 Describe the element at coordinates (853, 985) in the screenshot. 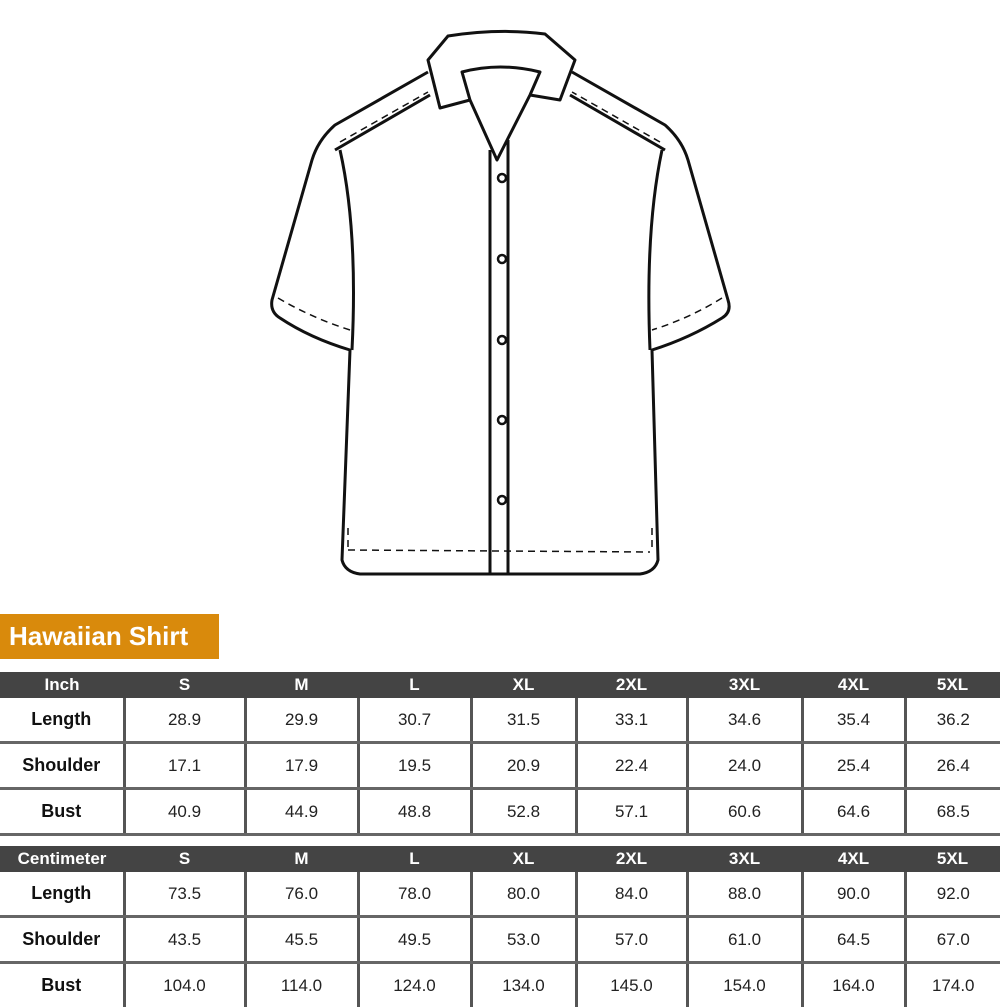

I see `measurement-value: 164.0` at that location.